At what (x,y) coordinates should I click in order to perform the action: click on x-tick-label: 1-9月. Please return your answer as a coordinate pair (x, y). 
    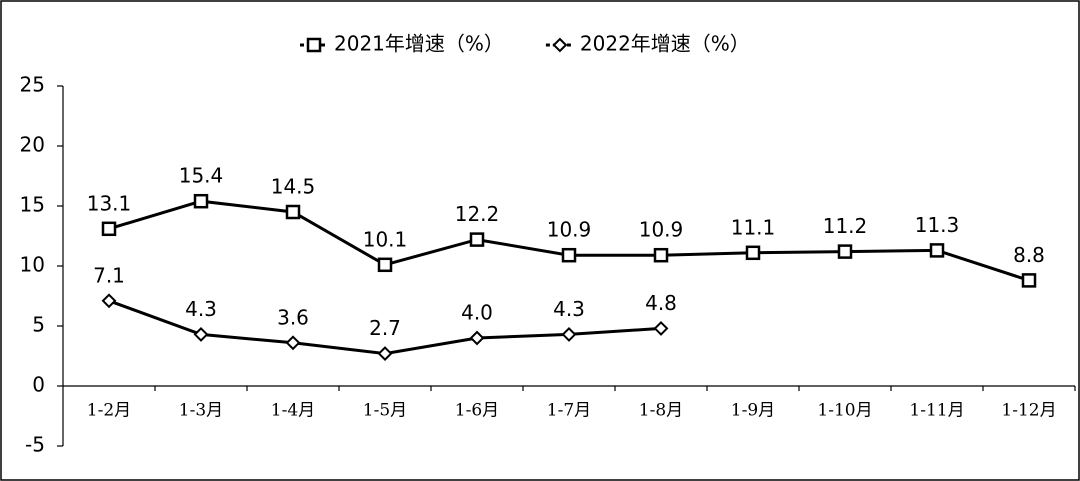
    Looking at the image, I should click on (753, 411).